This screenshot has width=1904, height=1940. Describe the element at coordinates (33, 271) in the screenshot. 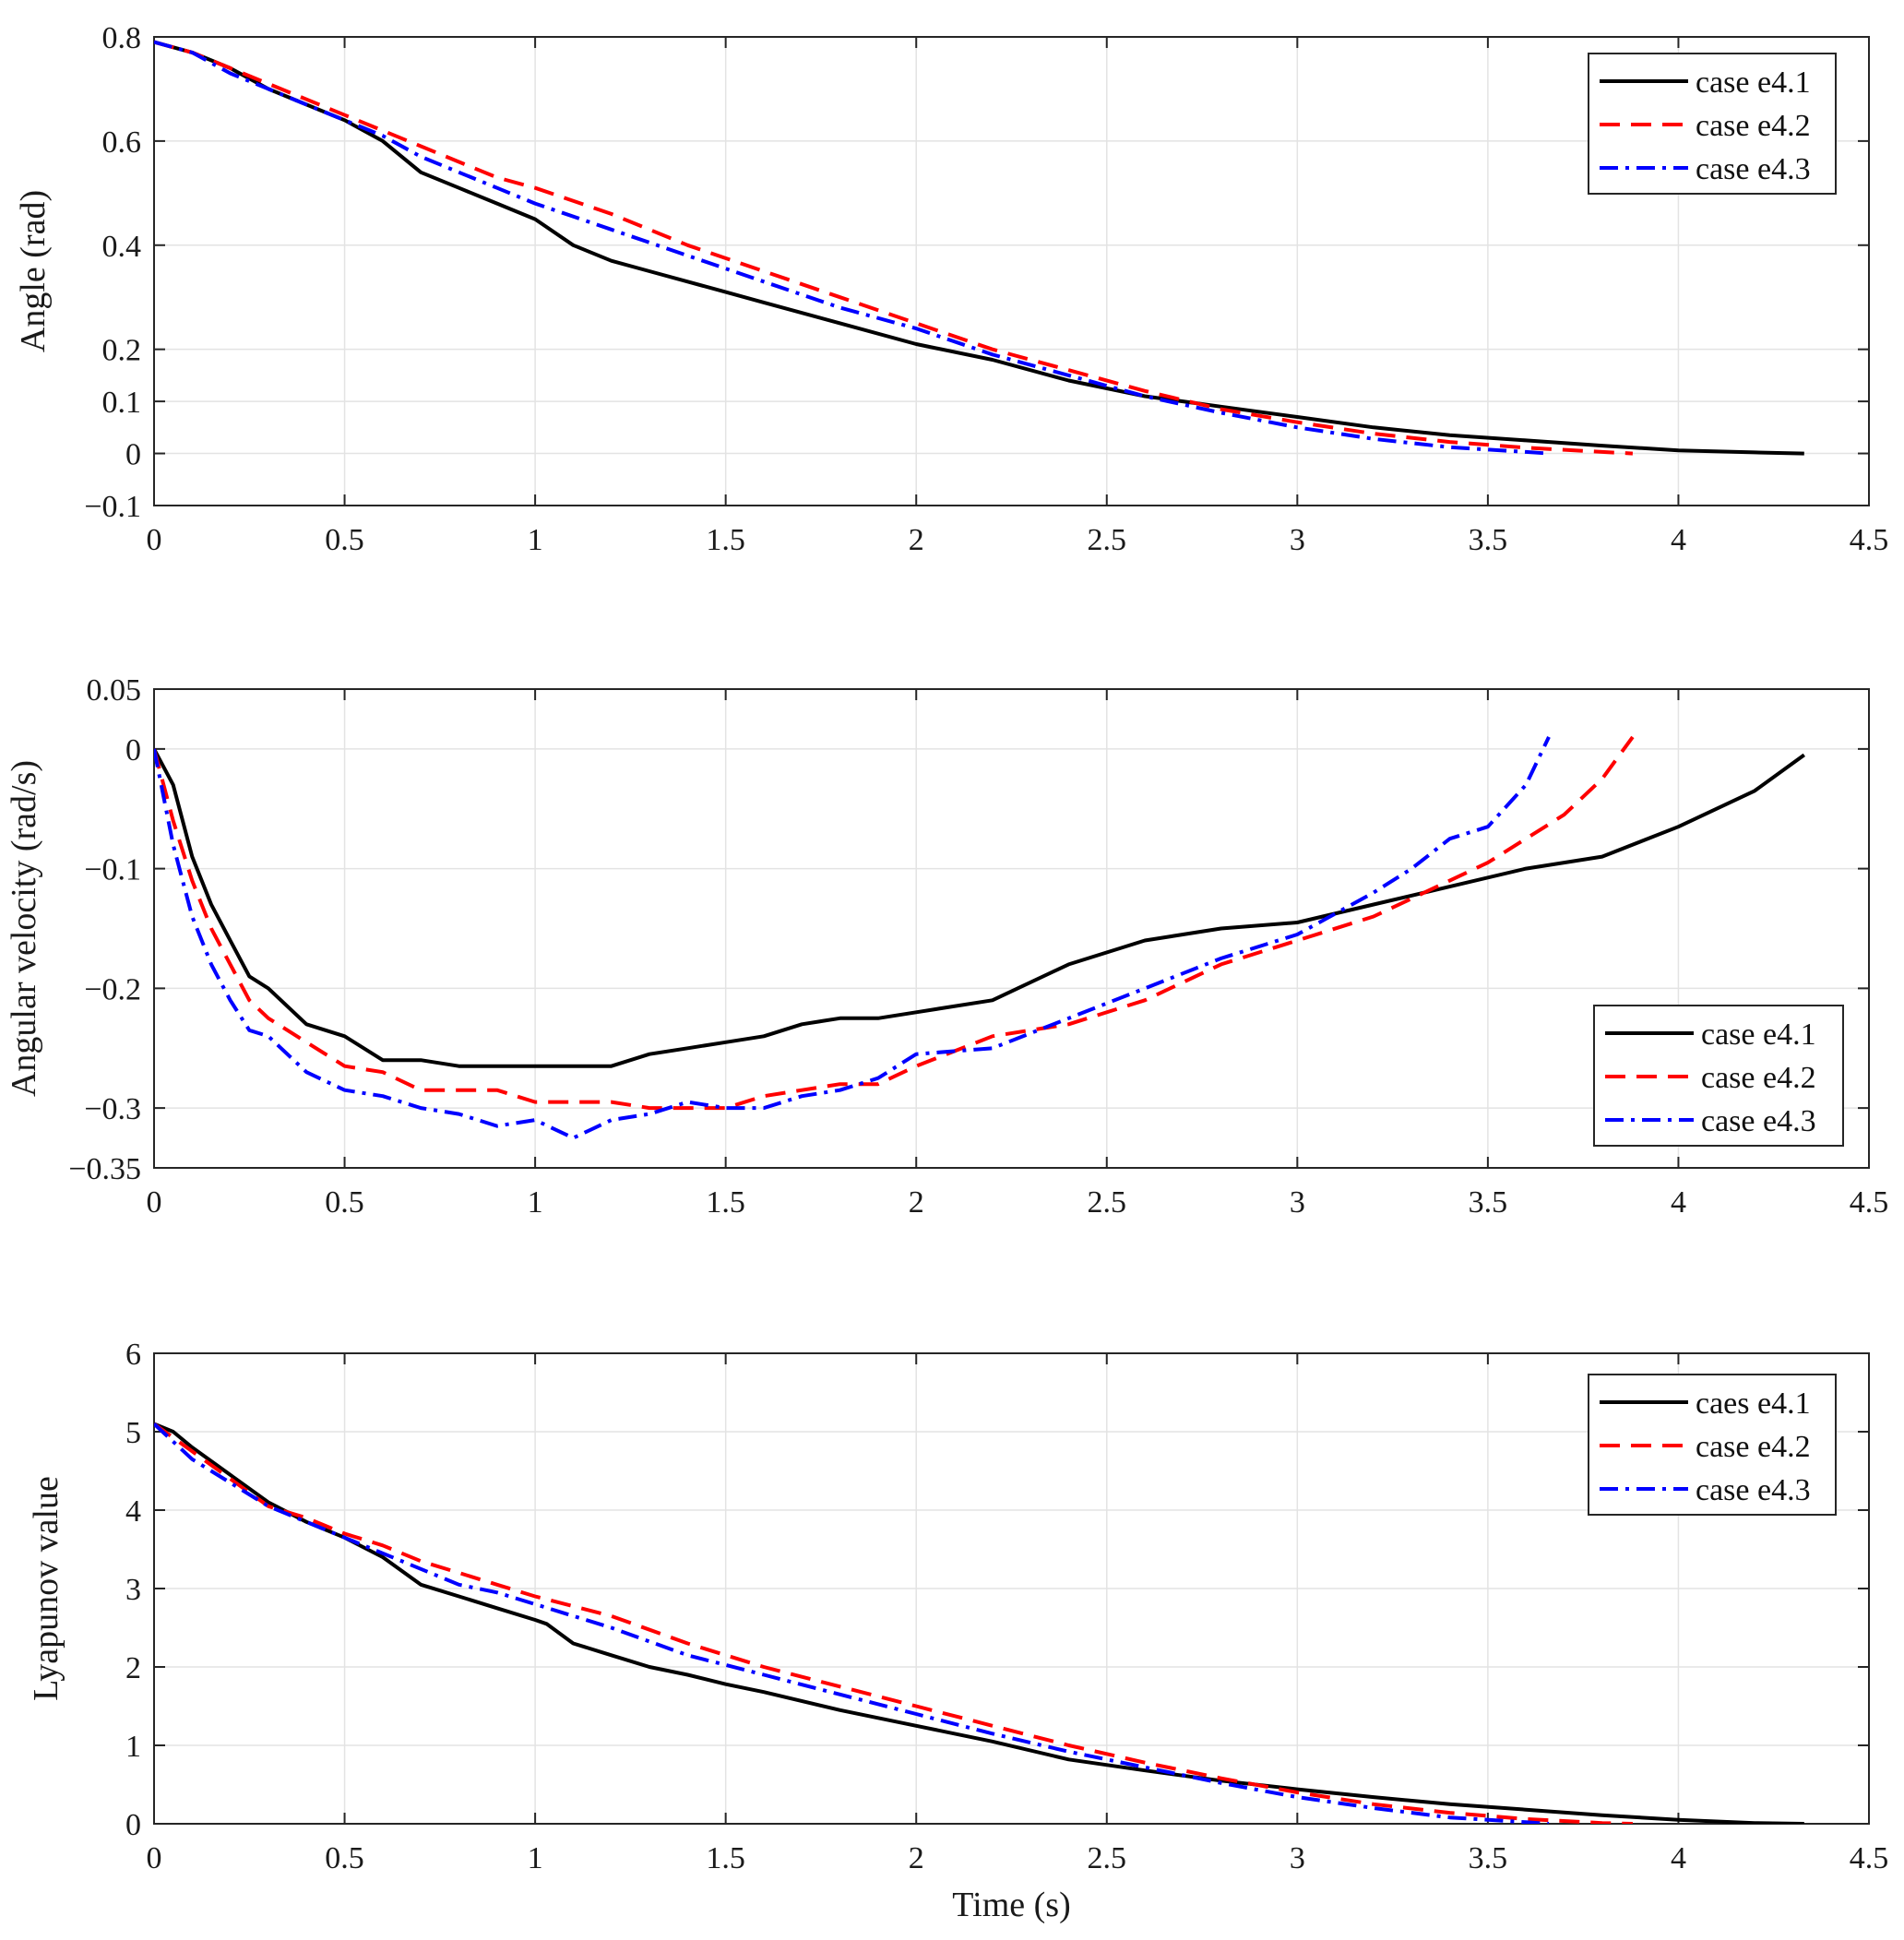

I see `y-axis-label: Angle (rad)` at that location.